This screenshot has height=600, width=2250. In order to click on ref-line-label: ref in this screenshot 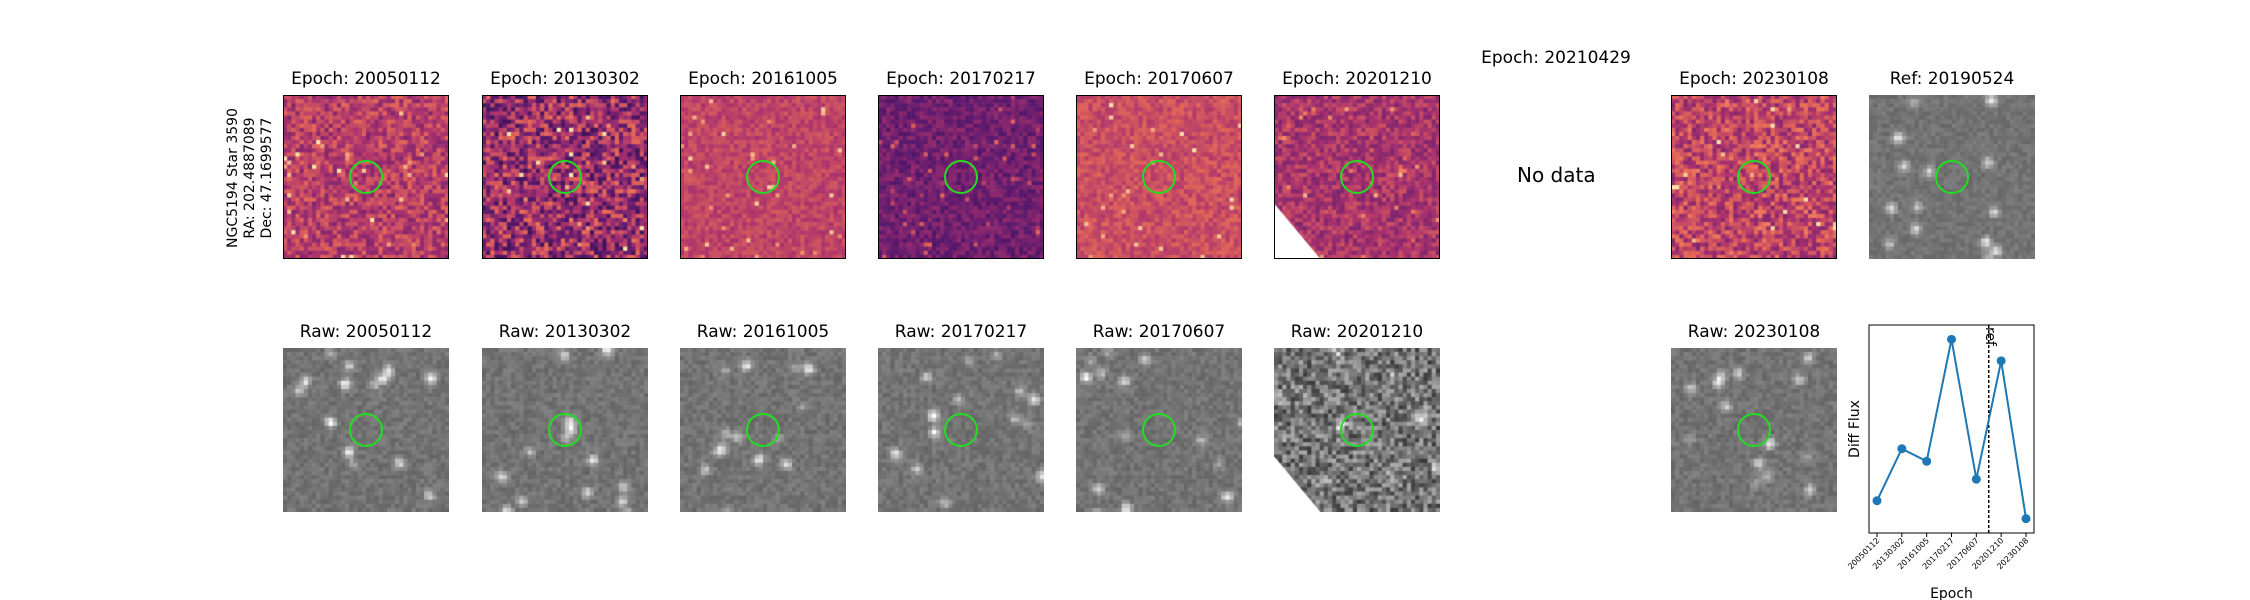, I will do `click(1990, 337)`.